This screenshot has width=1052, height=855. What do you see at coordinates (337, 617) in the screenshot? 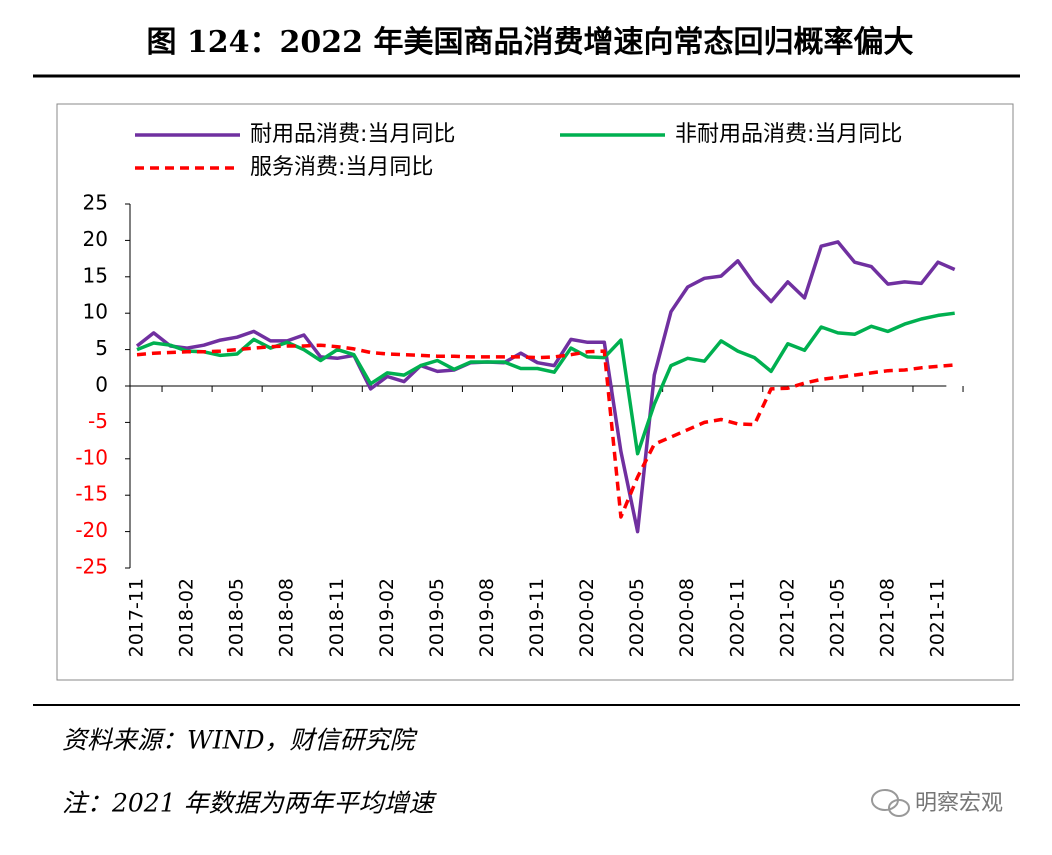
I see `x-tick-label: 2018-11` at bounding box center [337, 617].